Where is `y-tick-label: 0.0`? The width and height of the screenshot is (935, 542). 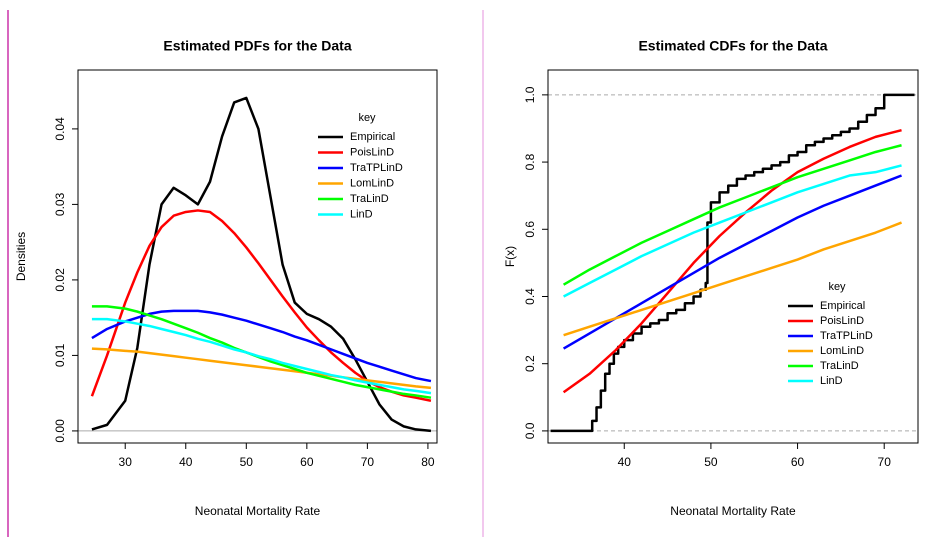 y-tick-label: 0.0 is located at coordinates (530, 430).